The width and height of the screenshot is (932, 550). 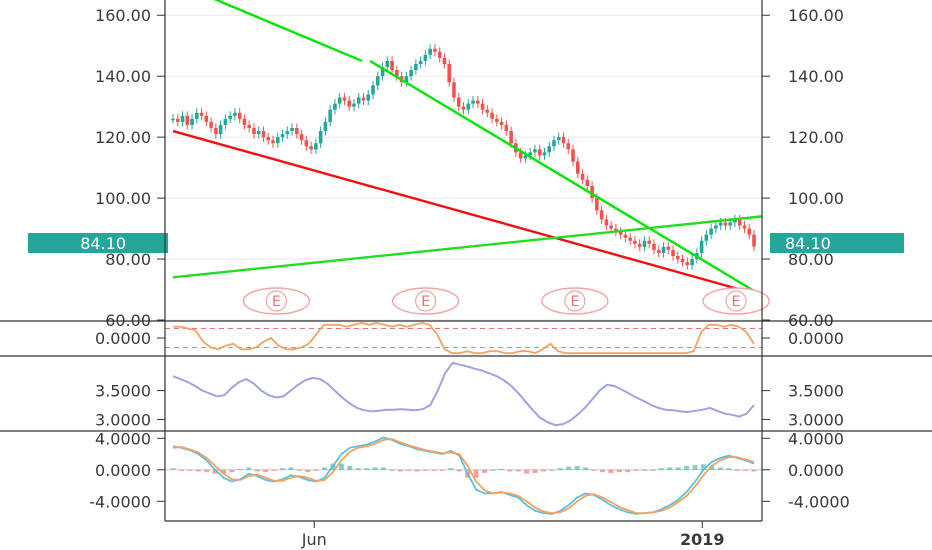 I want to click on macd-axis-left: 4.0000 0.0000 -4.0000, so click(x=127, y=470).